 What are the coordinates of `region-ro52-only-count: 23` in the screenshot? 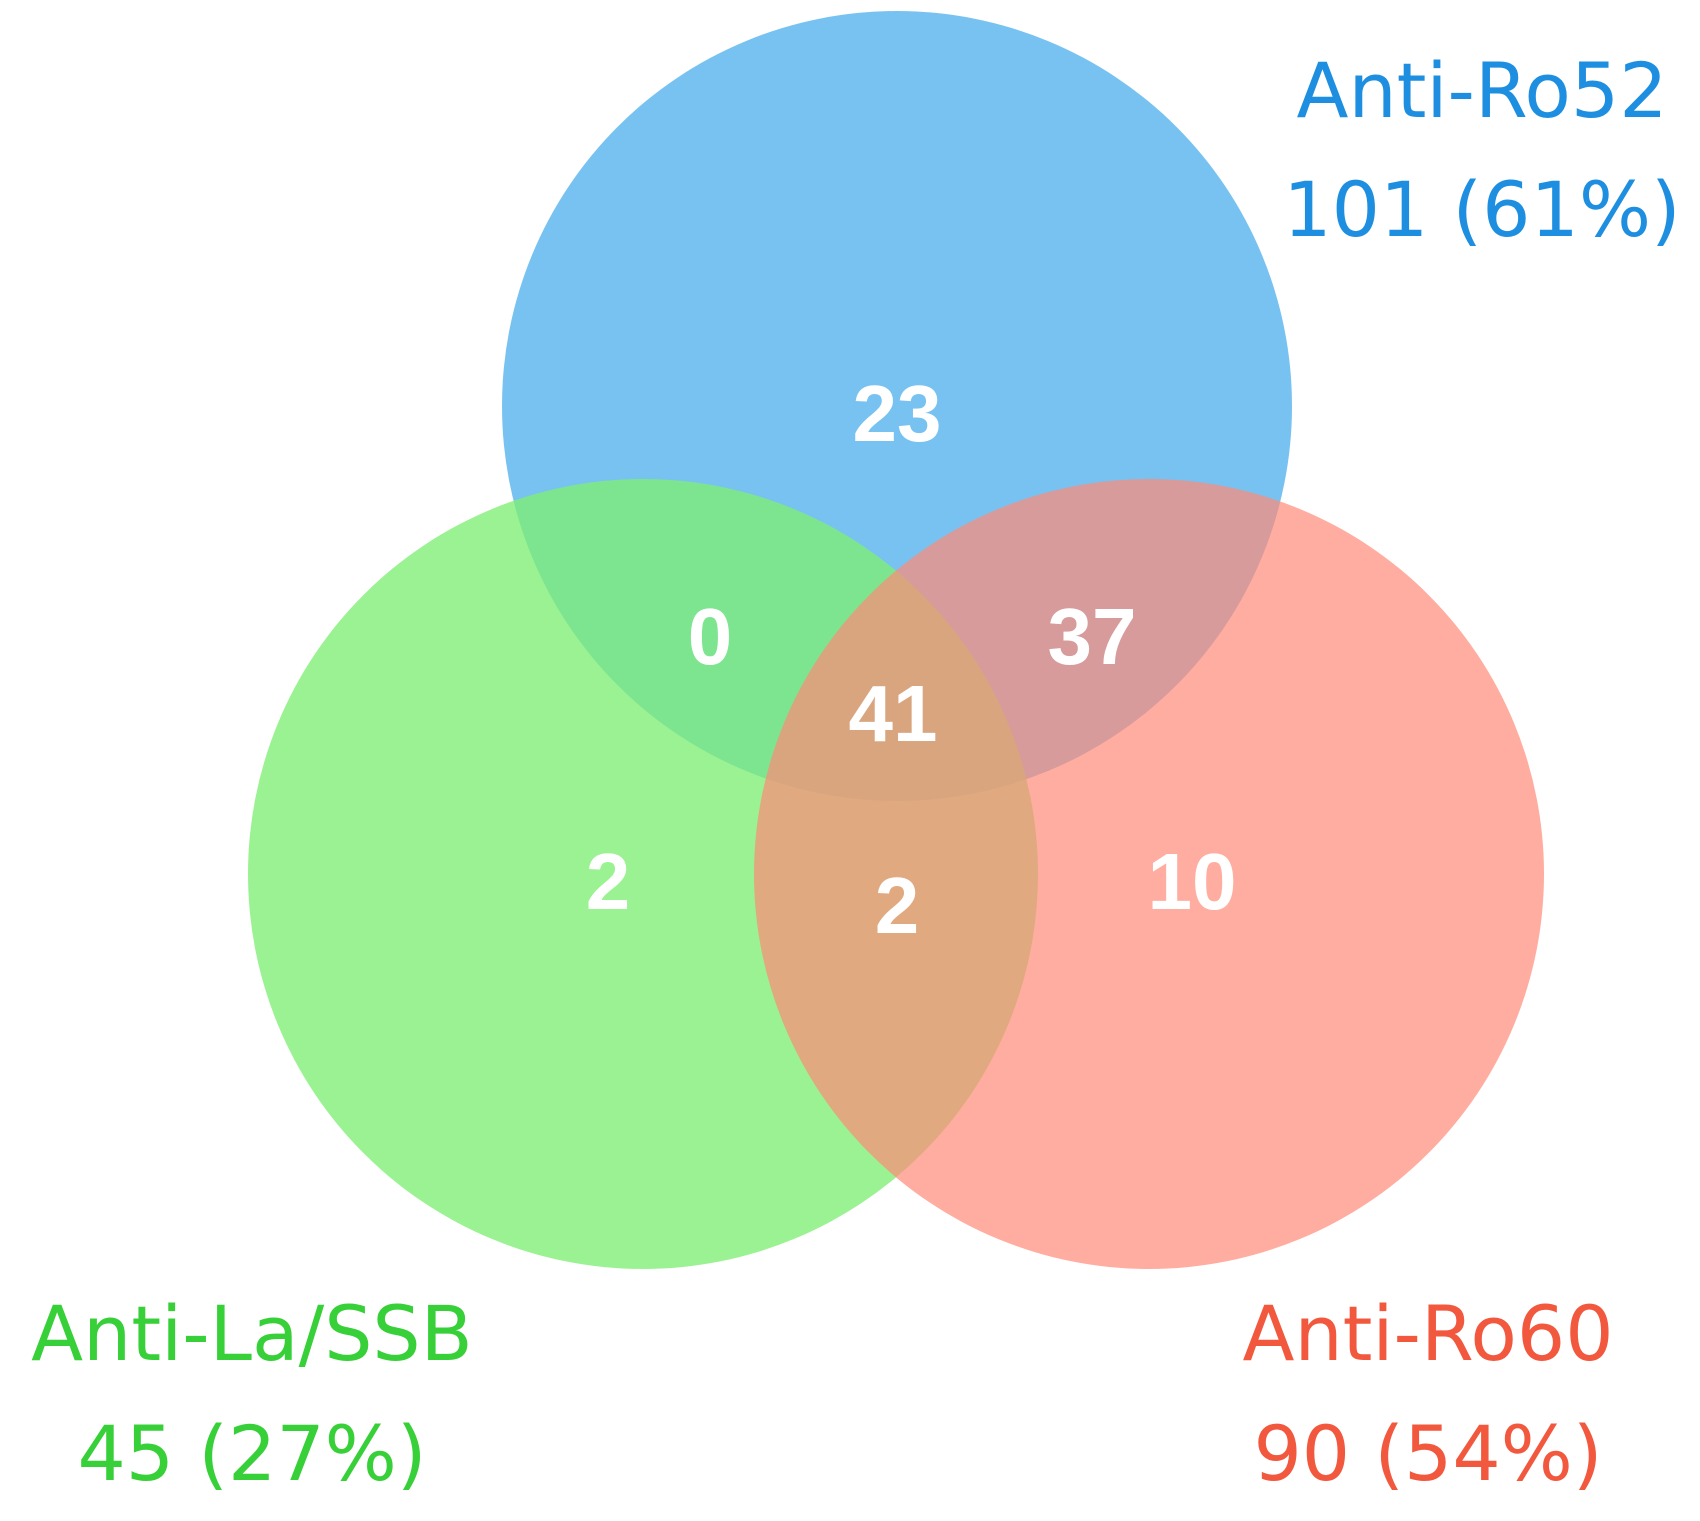 It's located at (897, 413).